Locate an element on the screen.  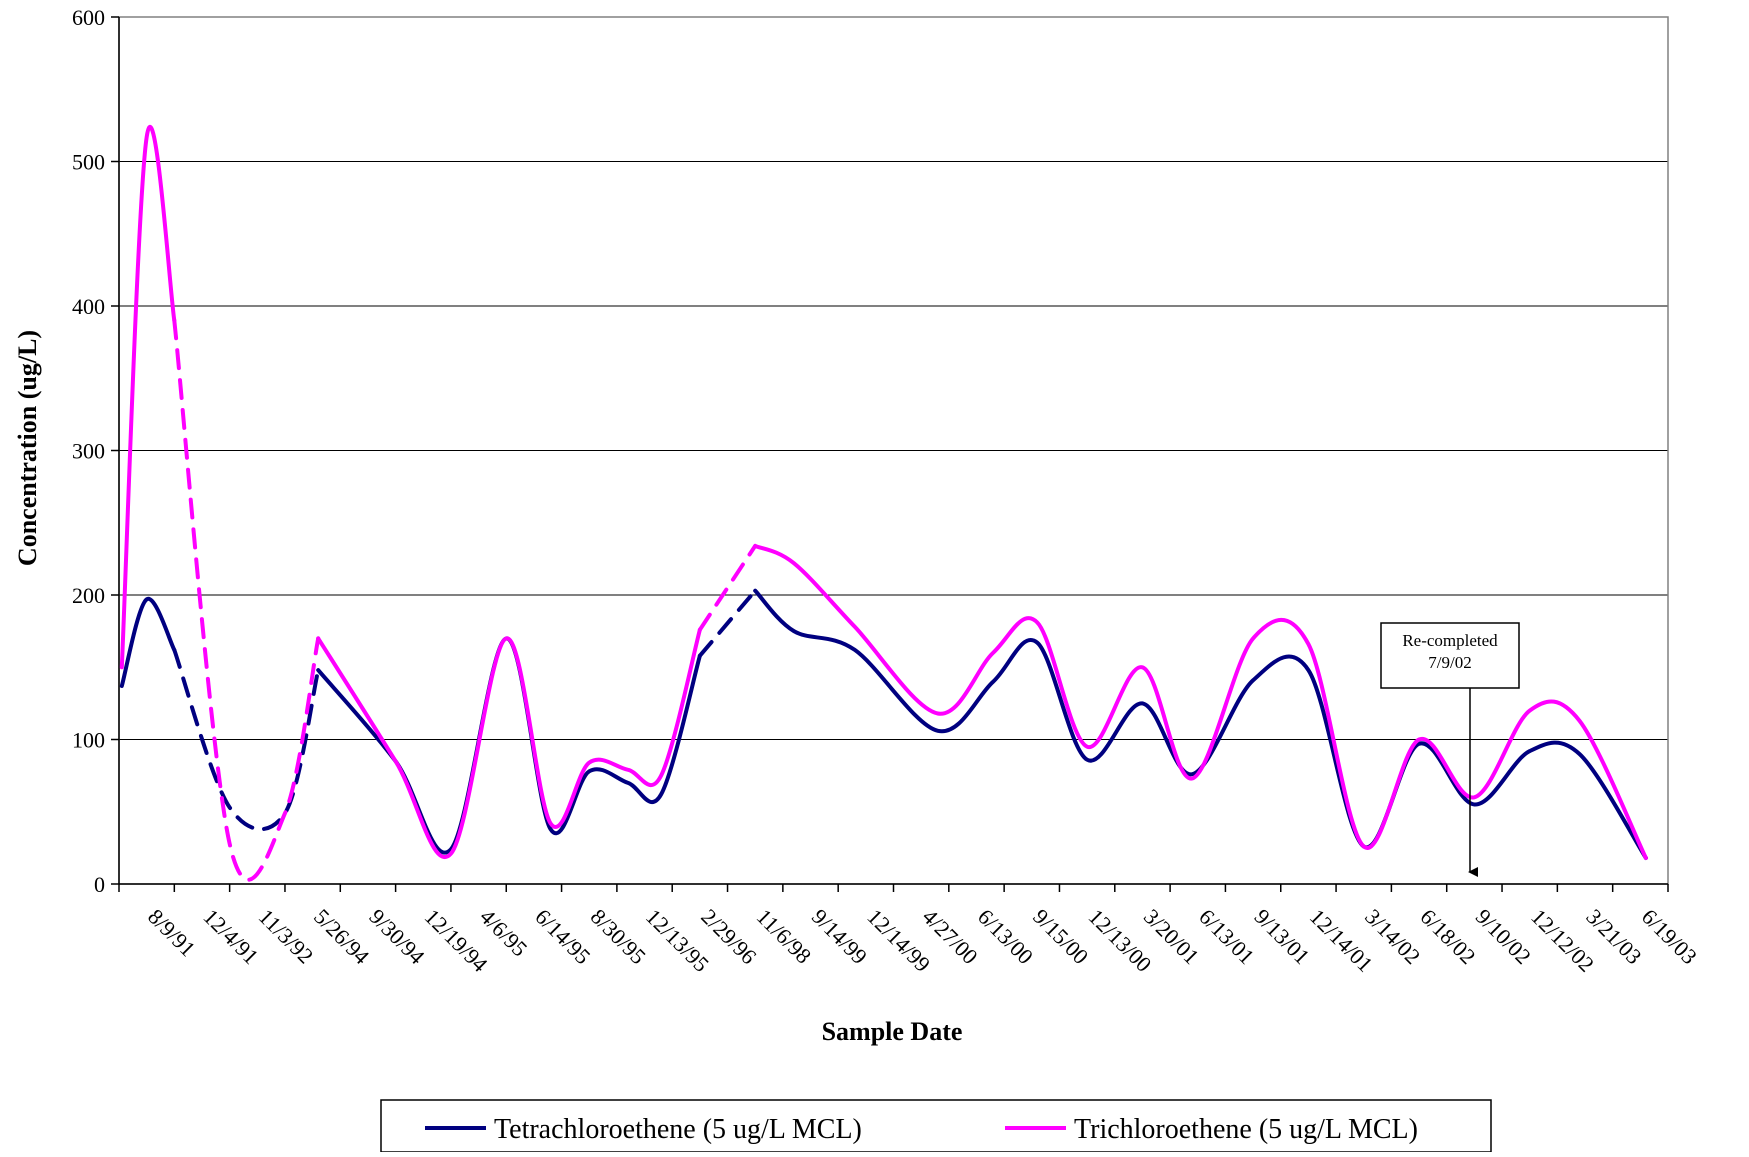
legend-label-tetrachloroethene: Tetrachloroethene (5 ug/L MCL) is located at coordinates (678, 1129).